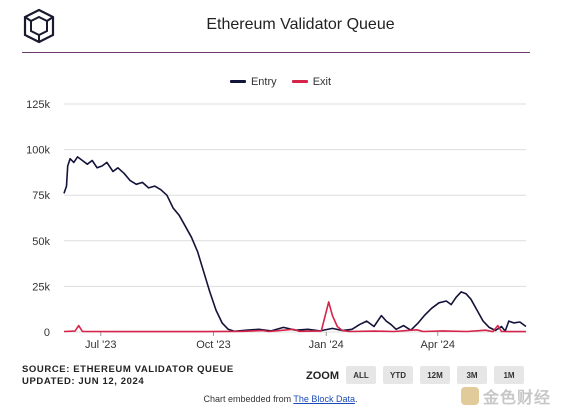 The image size is (561, 416). I want to click on x-tick-label: Jul '23, so click(100, 345).